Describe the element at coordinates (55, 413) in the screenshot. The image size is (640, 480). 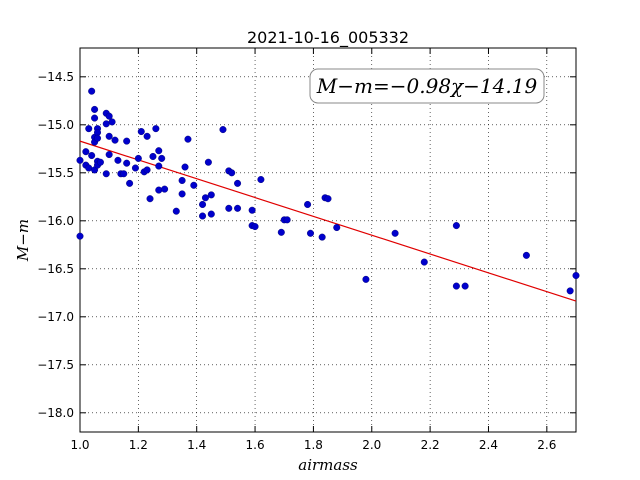
I see `y-tick-label: −18.0` at that location.